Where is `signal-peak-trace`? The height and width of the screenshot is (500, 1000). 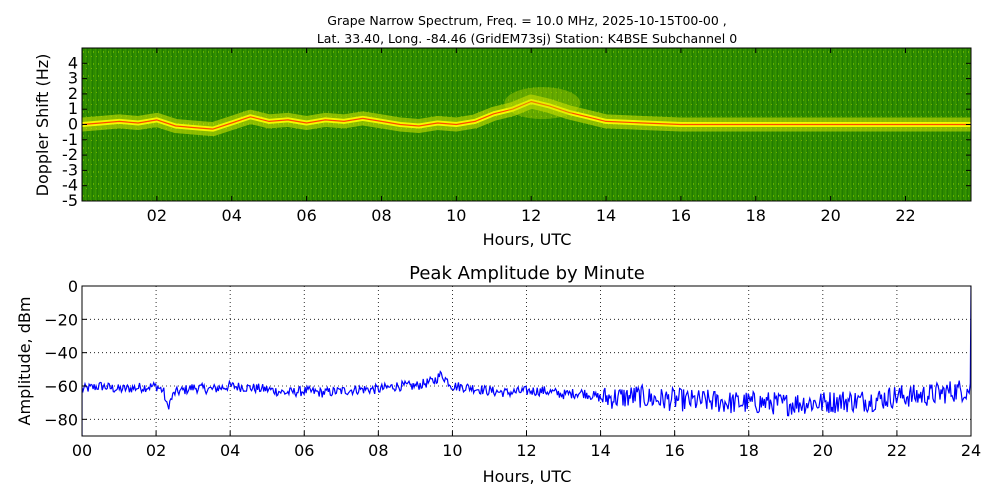
signal-peak-trace is located at coordinates (526, 115).